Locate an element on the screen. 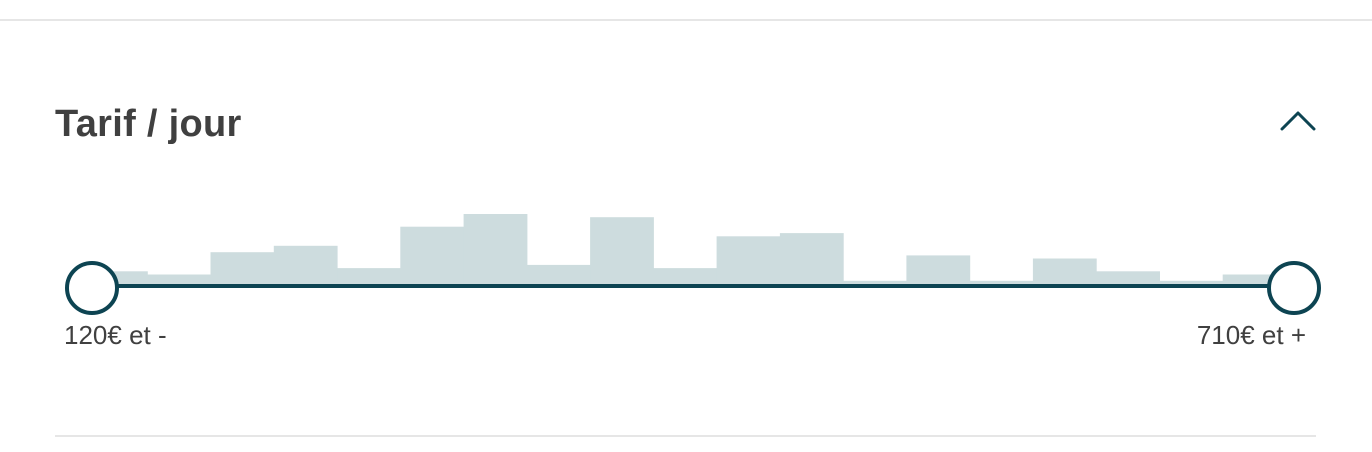 This screenshot has width=1372, height=452. chevron-up-icon is located at coordinates (1298, 121).